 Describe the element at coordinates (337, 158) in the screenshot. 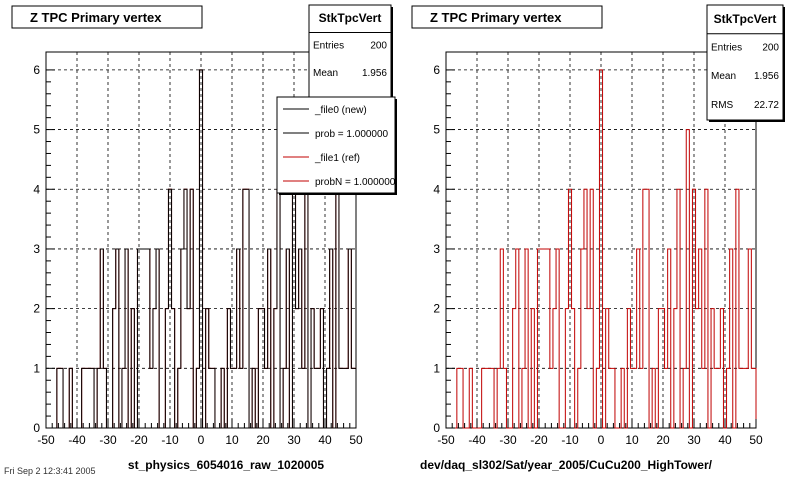

I see `legend-entry-label: _file1 (ref)` at that location.